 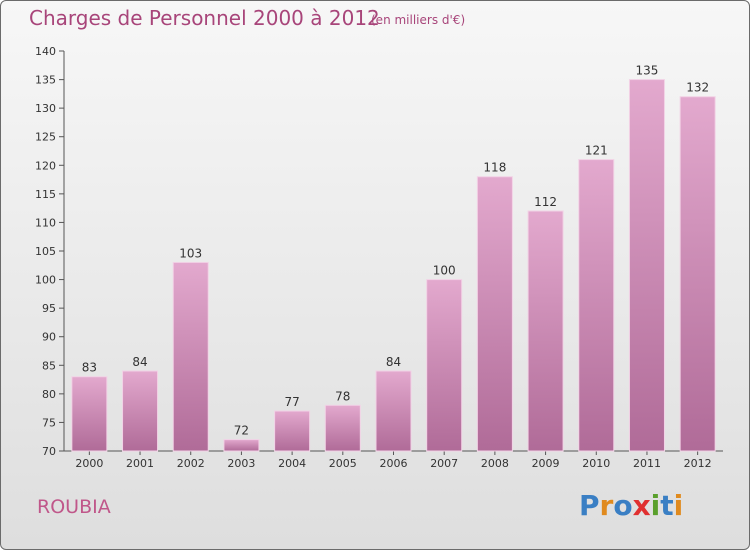 What do you see at coordinates (45, 51) in the screenshot?
I see `y-tick-label: 140` at bounding box center [45, 51].